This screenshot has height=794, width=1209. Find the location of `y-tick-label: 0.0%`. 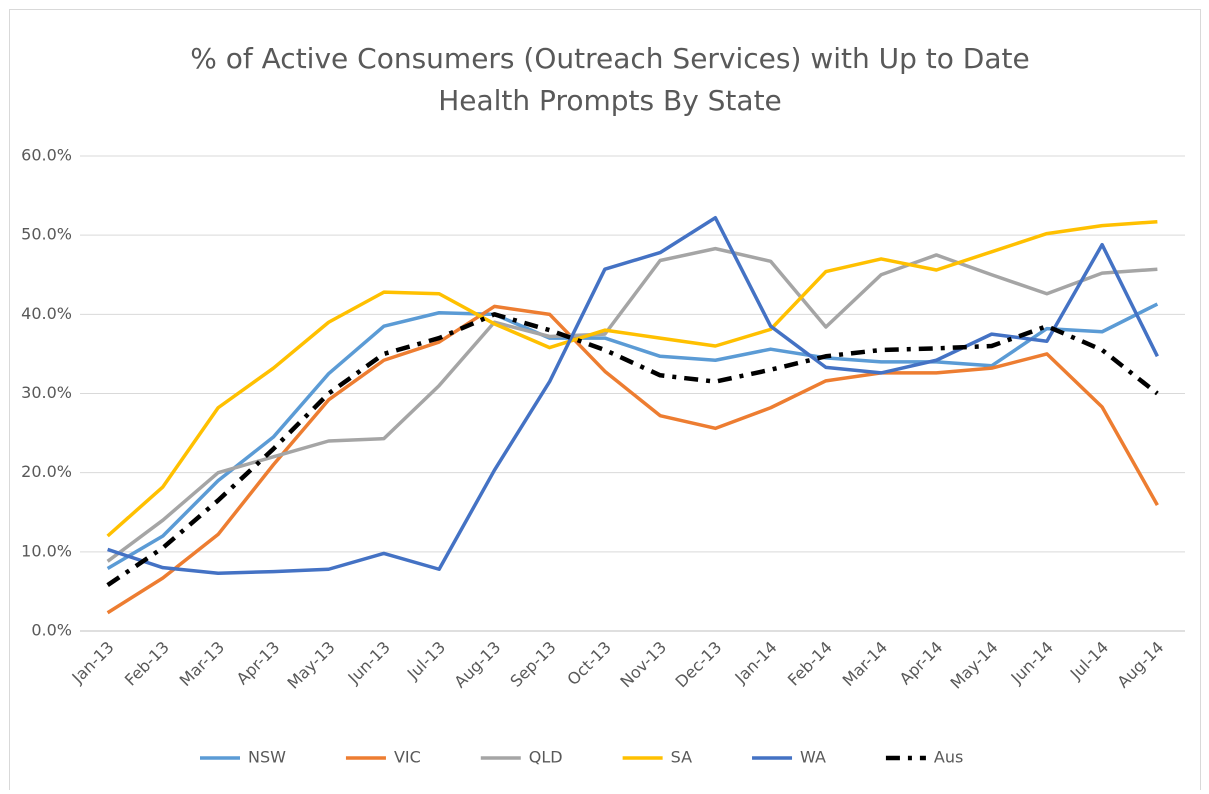

y-tick-label: 0.0% is located at coordinates (51, 630).